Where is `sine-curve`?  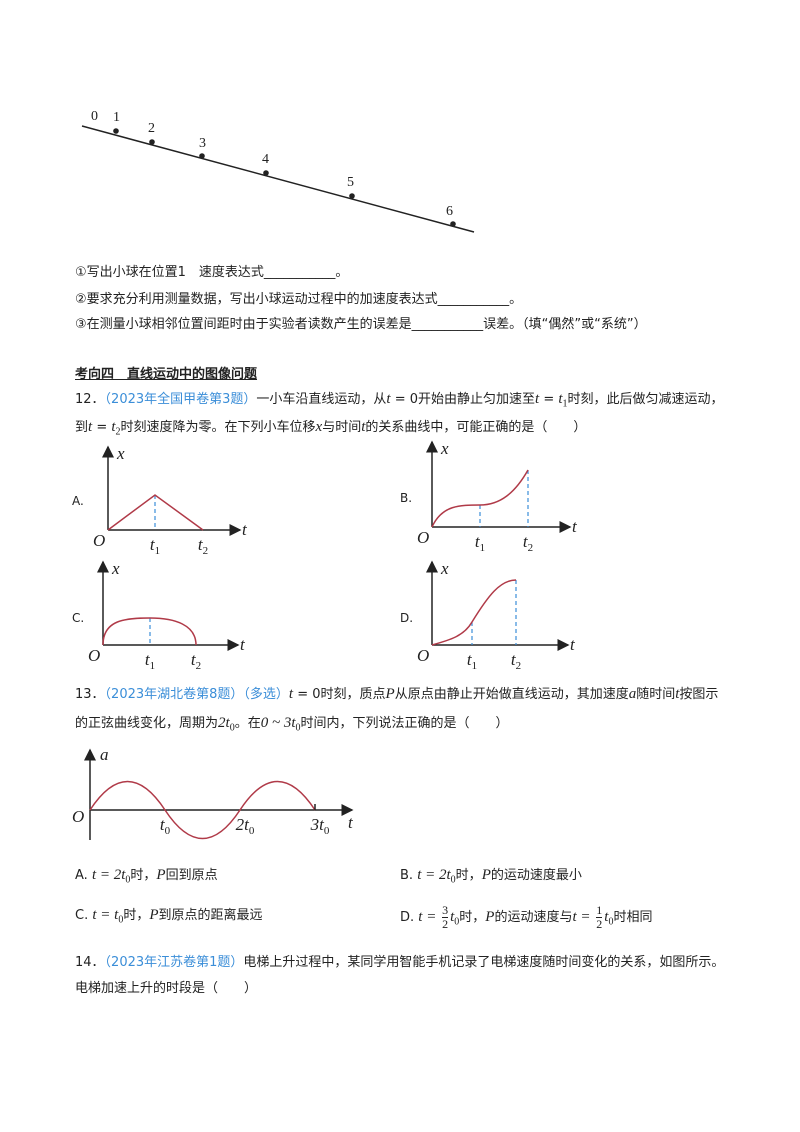
sine-curve is located at coordinates (202, 810).